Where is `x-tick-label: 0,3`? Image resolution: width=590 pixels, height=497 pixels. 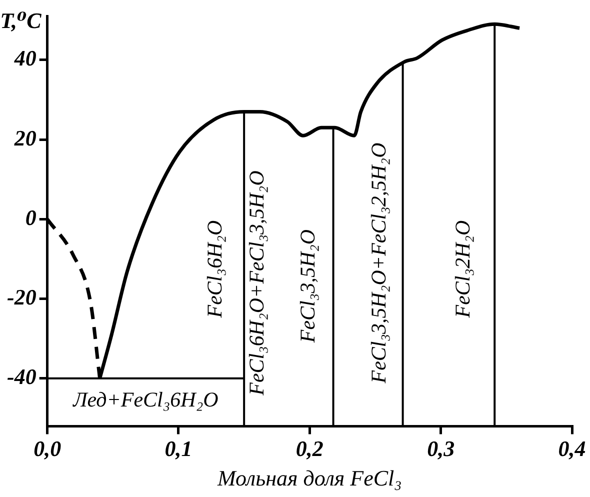
x-tick-label: 0,3 is located at coordinates (441, 449).